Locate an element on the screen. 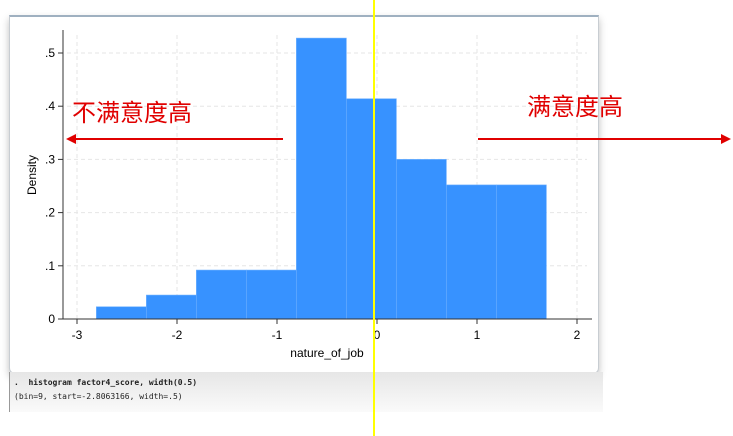 This screenshot has height=436, width=733. y-tick-label: .5 is located at coordinates (50, 53).